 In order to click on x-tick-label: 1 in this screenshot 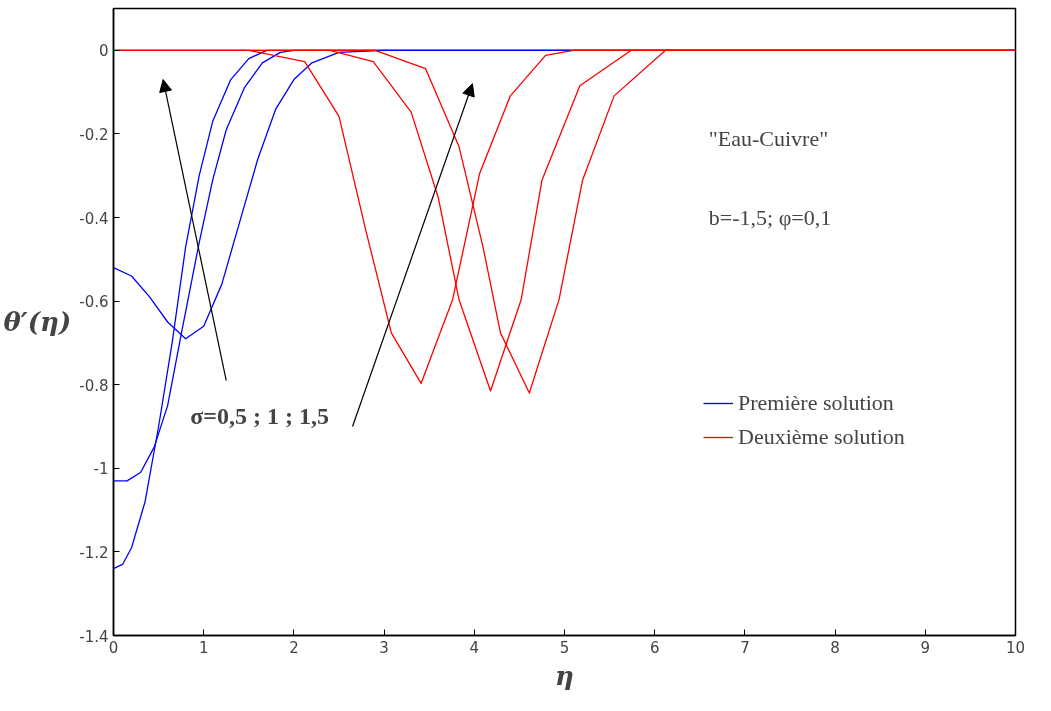, I will do `click(203, 647)`.